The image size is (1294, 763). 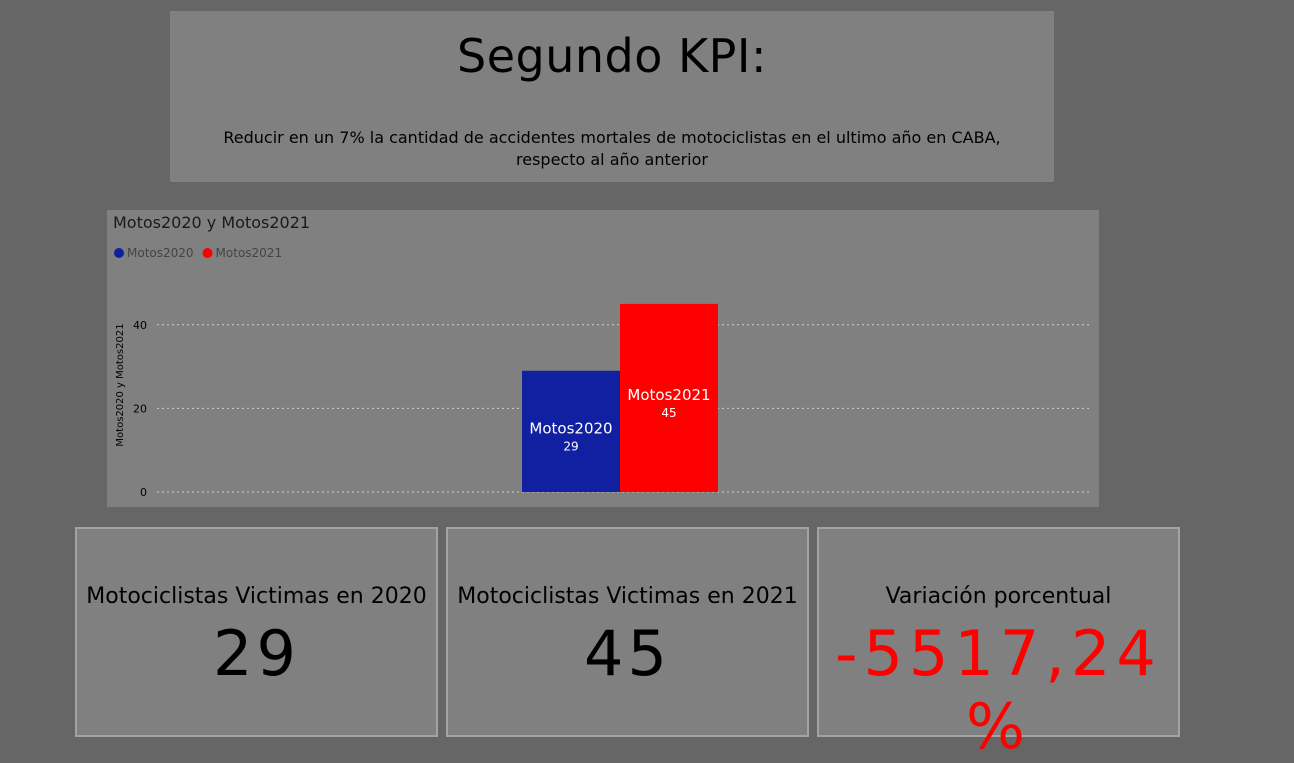 I want to click on legend-item: Motos2020, so click(x=160, y=253).